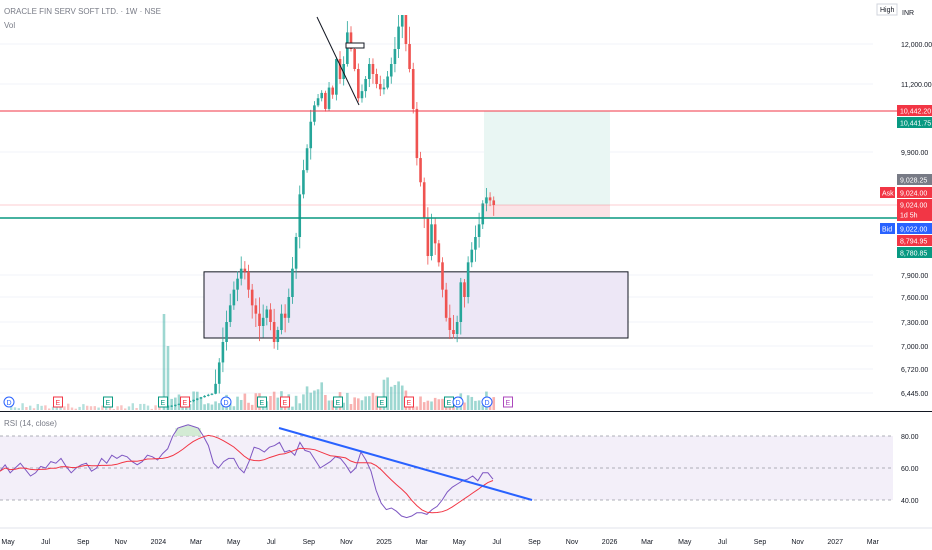 The height and width of the screenshot is (550, 932). I want to click on time-tick-label: 2025, so click(384, 542).